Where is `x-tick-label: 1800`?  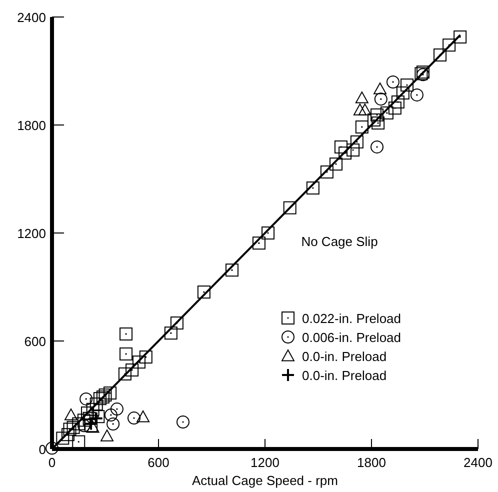 x-tick-label: 1800 is located at coordinates (371, 462).